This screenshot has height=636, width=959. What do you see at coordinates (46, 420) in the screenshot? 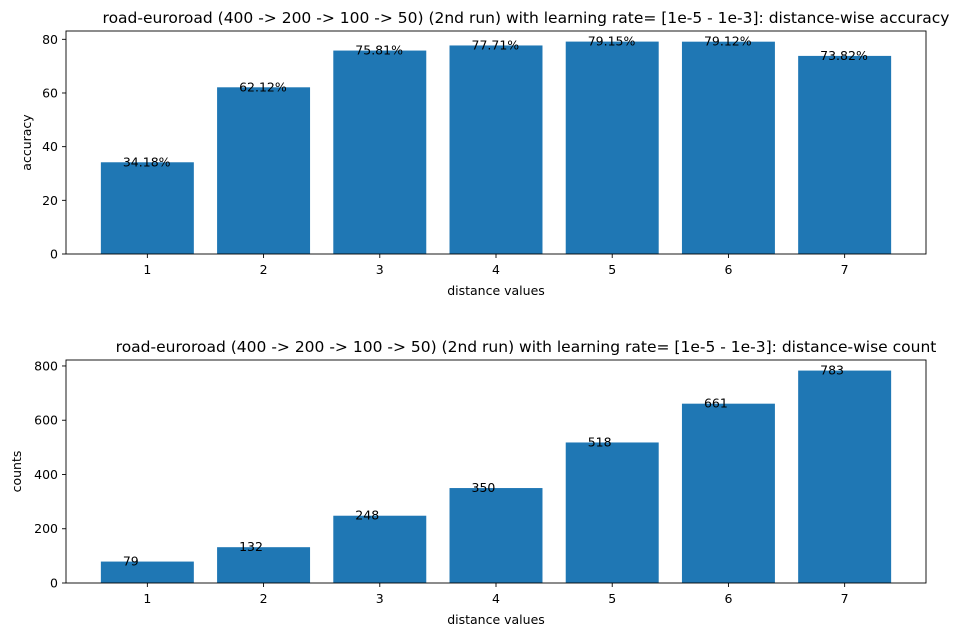
I see `y-tick-label: 600` at bounding box center [46, 420].